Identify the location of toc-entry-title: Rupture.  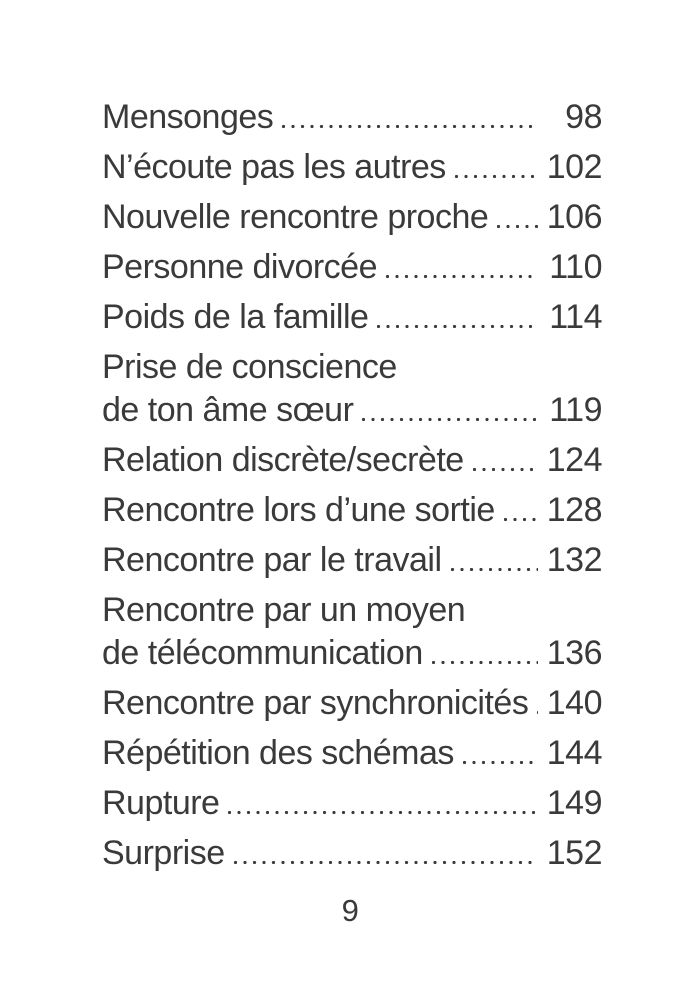
(161, 803).